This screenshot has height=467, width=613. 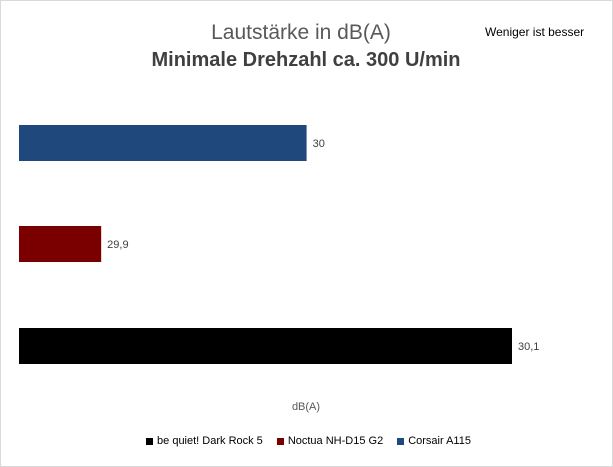 I want to click on chart-subtitle: Minimale Drehzahl ca. 300 U/min, so click(x=306, y=60).